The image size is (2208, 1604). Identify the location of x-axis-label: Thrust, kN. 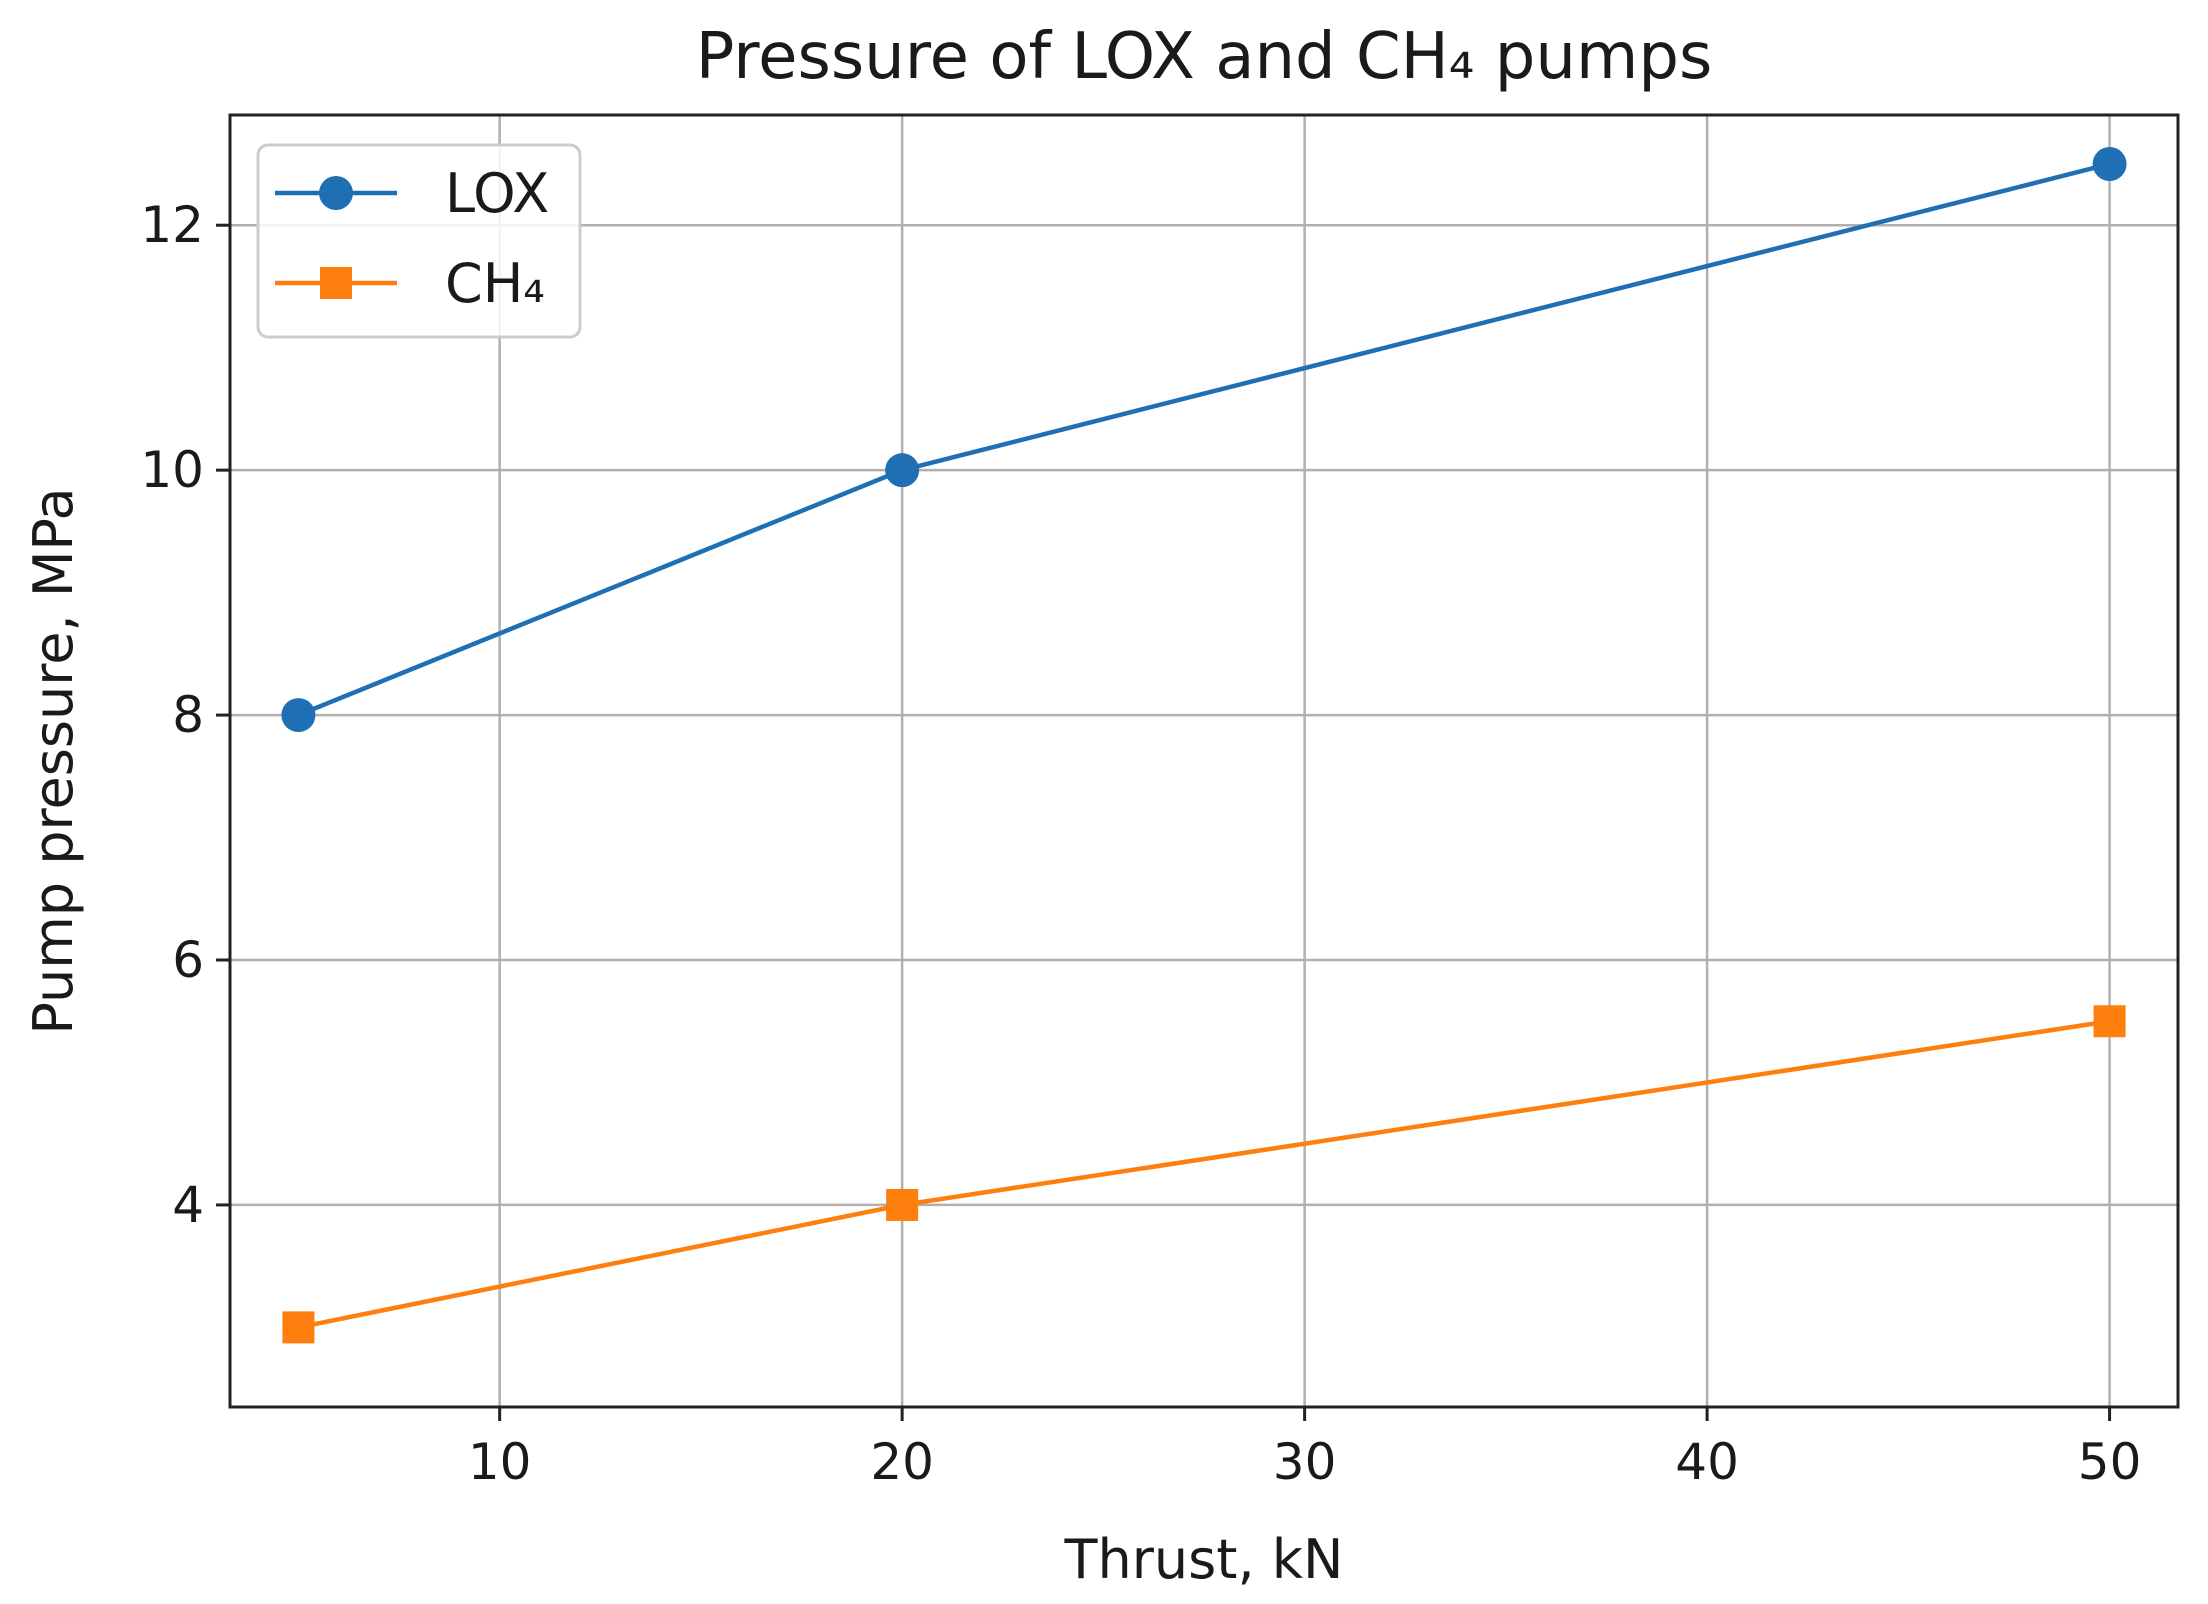
(1204, 1559).